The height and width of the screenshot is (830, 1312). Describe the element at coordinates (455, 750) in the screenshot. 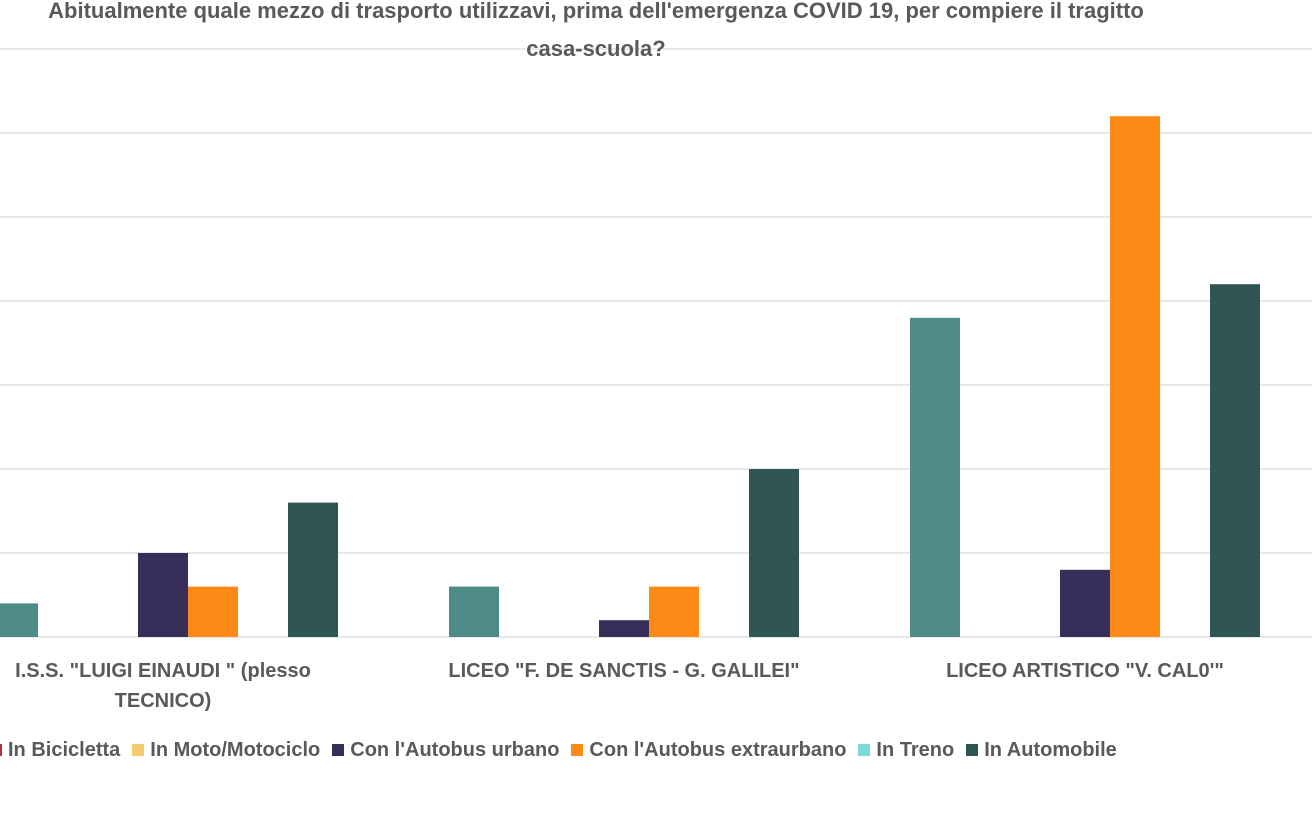

I see `legend-label: Con l'Autobus urbano` at that location.